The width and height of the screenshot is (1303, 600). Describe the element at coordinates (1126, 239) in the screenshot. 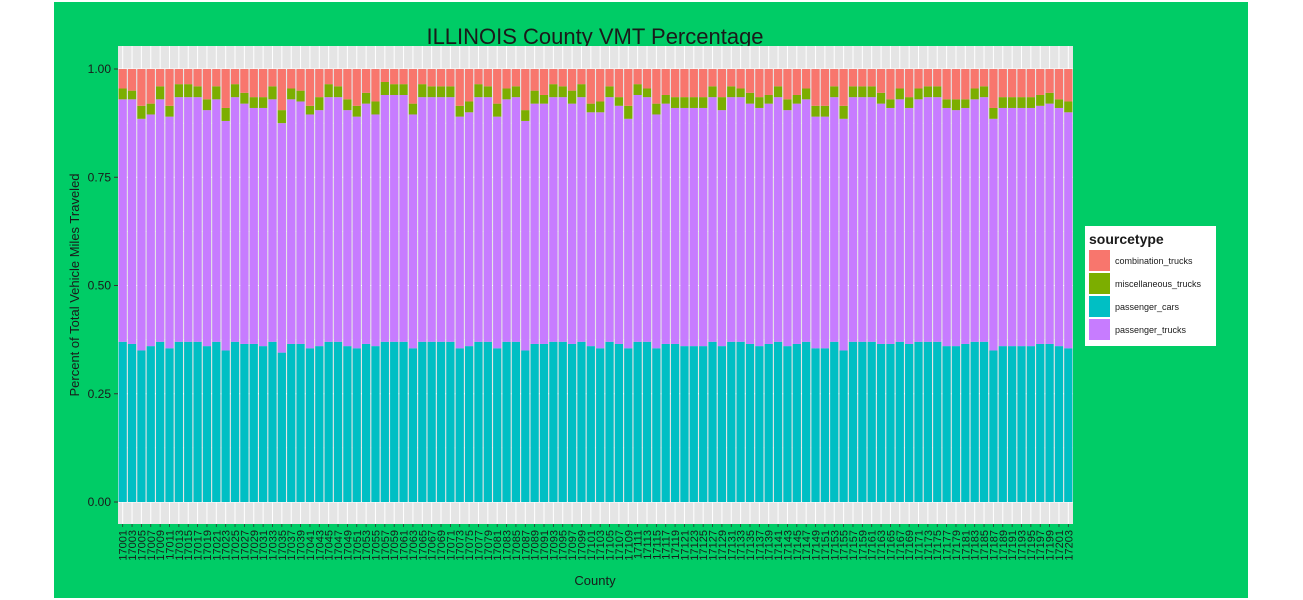

I see `legend-title: sourcetype` at that location.